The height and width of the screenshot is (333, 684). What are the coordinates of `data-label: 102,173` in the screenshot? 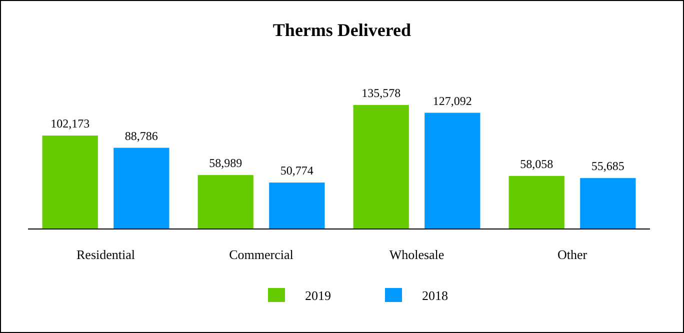 It's located at (70, 123).